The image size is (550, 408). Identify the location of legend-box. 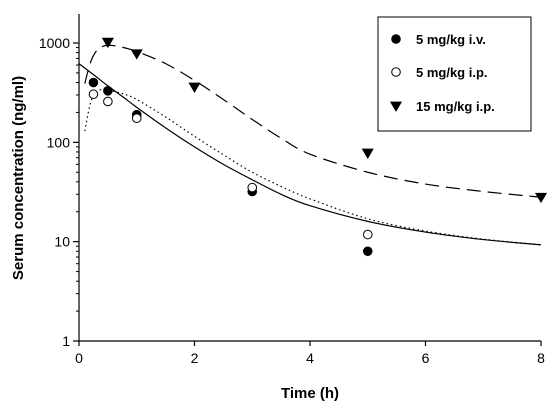
(454, 74).